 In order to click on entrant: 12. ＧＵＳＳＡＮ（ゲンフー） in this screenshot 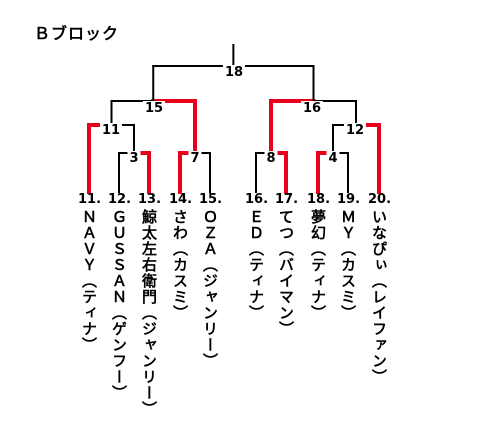, I will do `click(120, 297)`.